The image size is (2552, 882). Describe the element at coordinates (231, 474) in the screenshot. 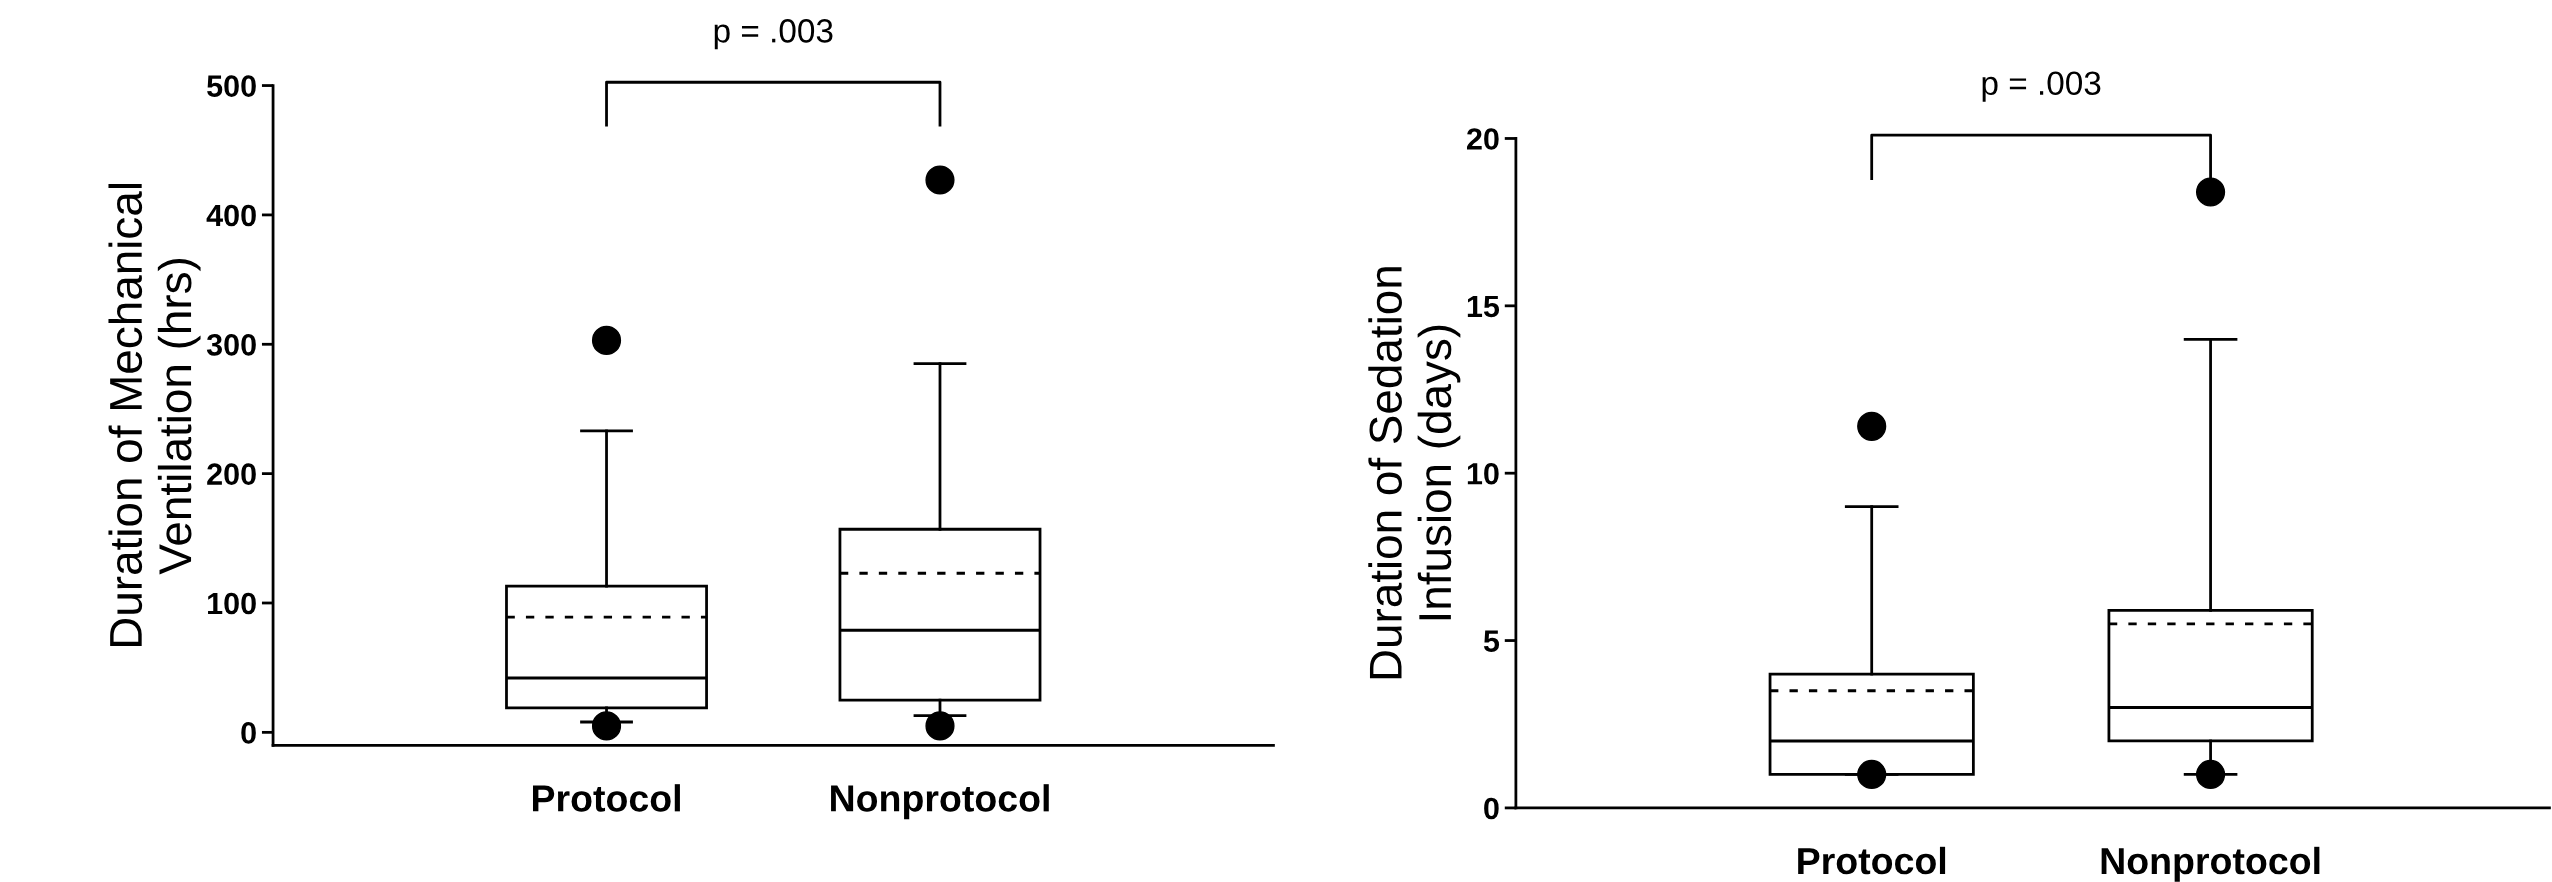

I see `y-tick-label: 200` at that location.